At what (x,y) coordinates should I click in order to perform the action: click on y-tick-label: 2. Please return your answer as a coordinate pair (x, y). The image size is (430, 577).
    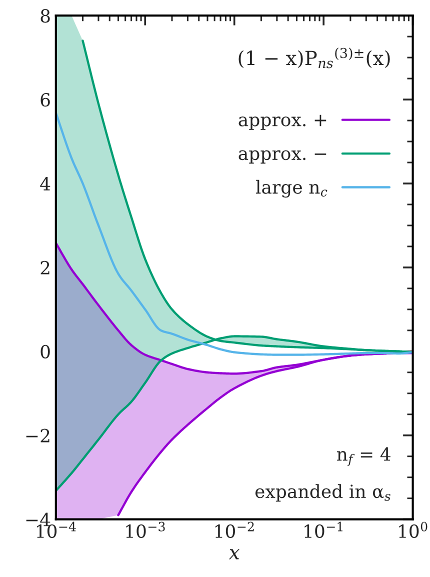
    Looking at the image, I should click on (45, 267).